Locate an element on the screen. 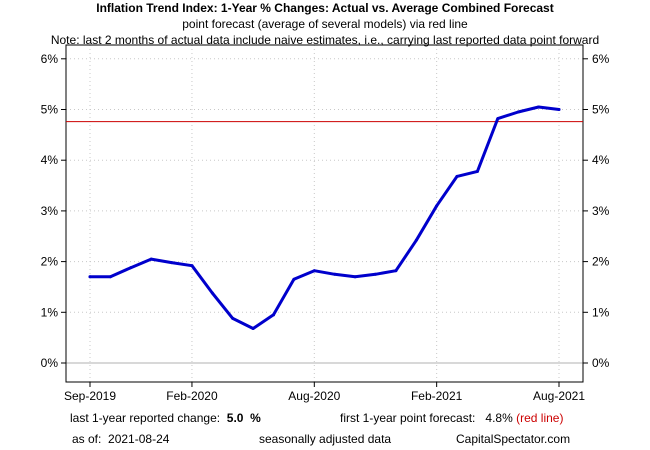 The height and width of the screenshot is (450, 650). y-tick-label-right: 6% is located at coordinates (601, 59).